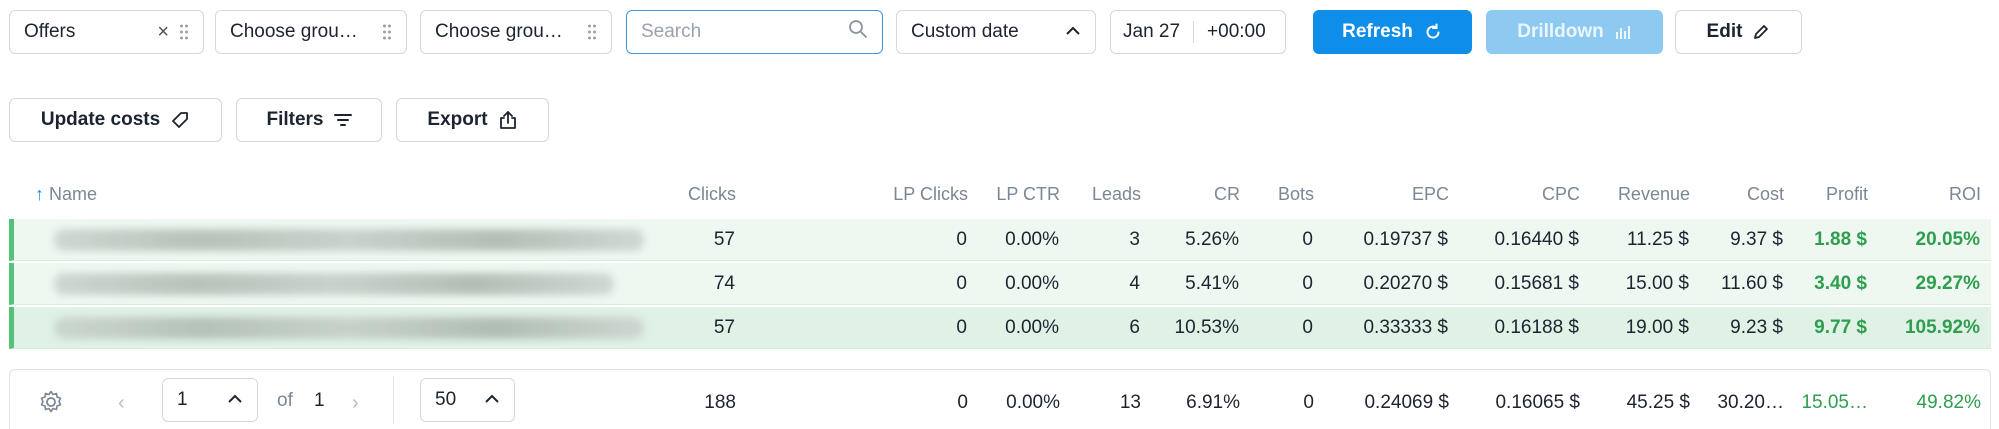 The width and height of the screenshot is (1999, 429). Describe the element at coordinates (1028, 194) in the screenshot. I see `column-header-lp-ctr: LP CTR` at that location.